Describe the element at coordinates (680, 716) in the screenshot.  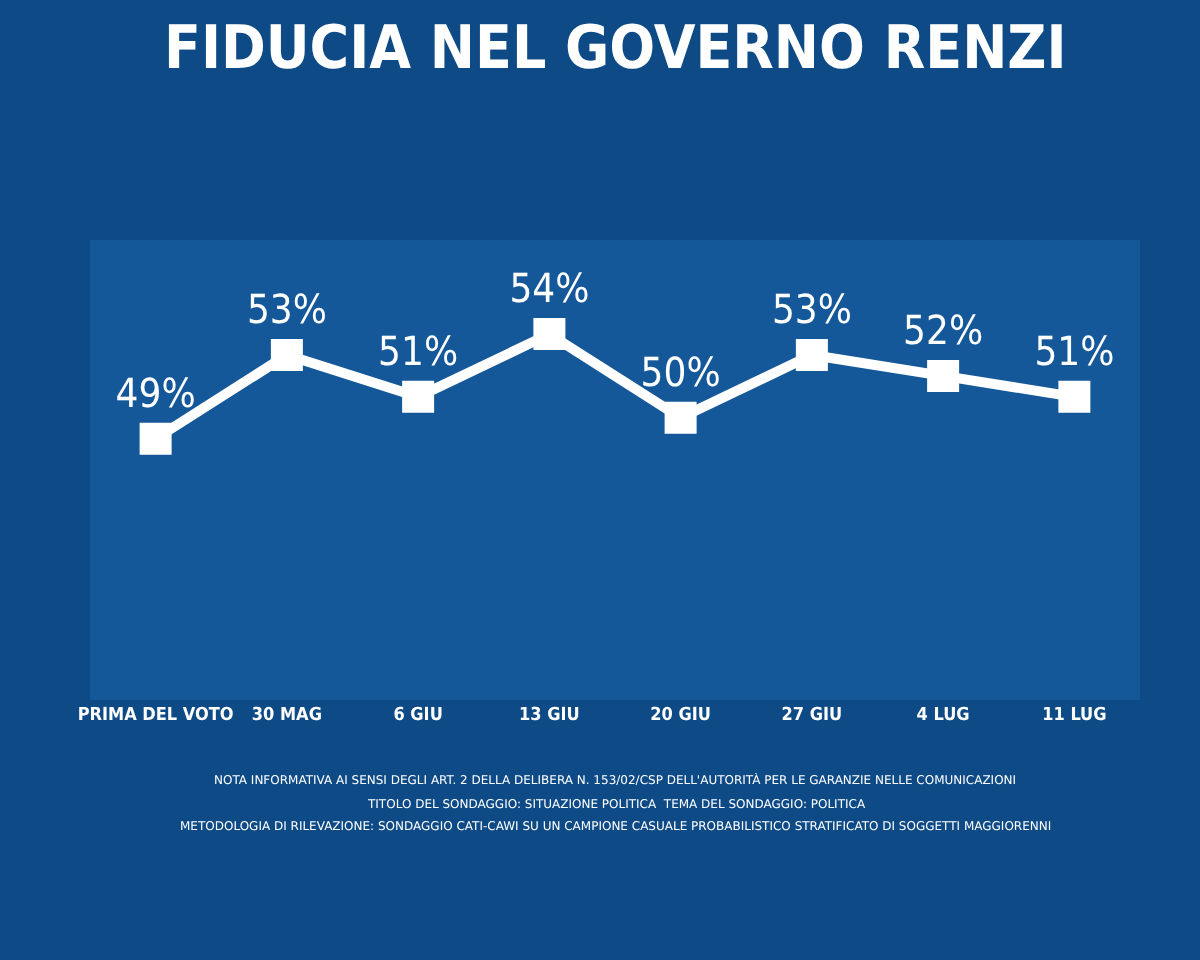
I see `x-tick-label: 20 GIU` at that location.